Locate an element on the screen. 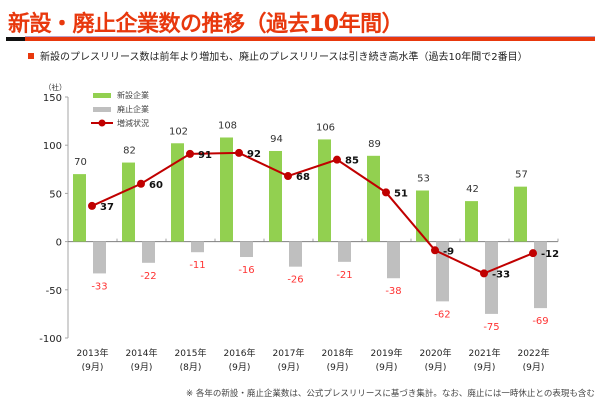 The height and width of the screenshot is (404, 600). x-tick-label-year: 2015年 is located at coordinates (191, 353).